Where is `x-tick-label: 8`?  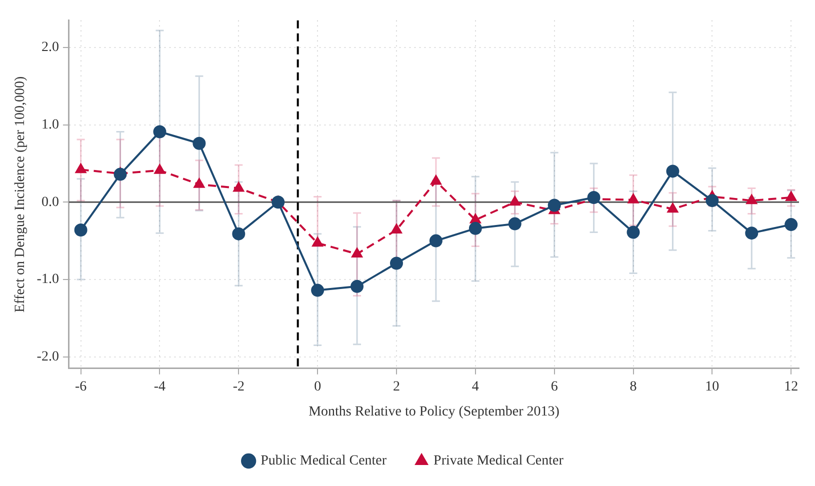 x-tick-label: 8 is located at coordinates (633, 386).